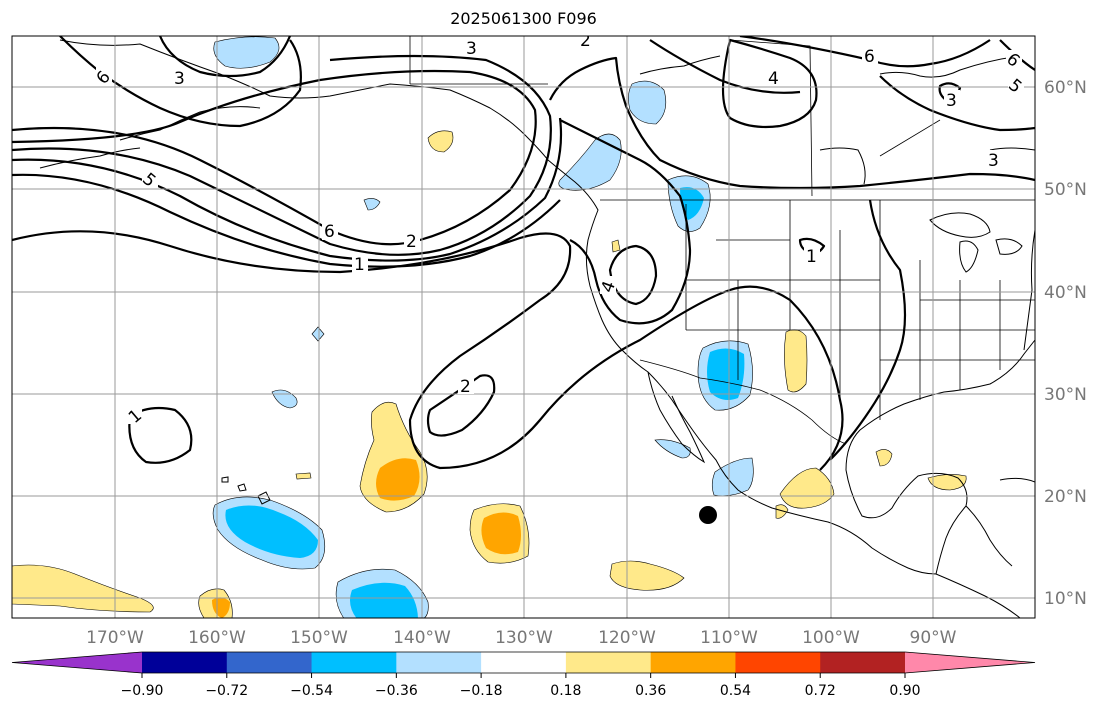 The width and height of the screenshot is (1105, 712). Describe the element at coordinates (1065, 599) in the screenshot. I see `lat-tick-label: 10°N` at that location.